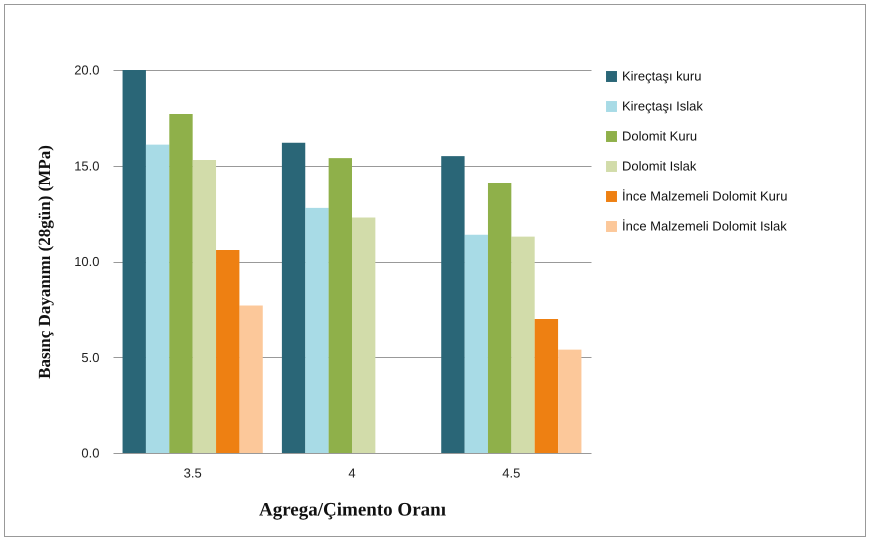  I want to click on y-tick-label: 10.0, so click(87, 261).